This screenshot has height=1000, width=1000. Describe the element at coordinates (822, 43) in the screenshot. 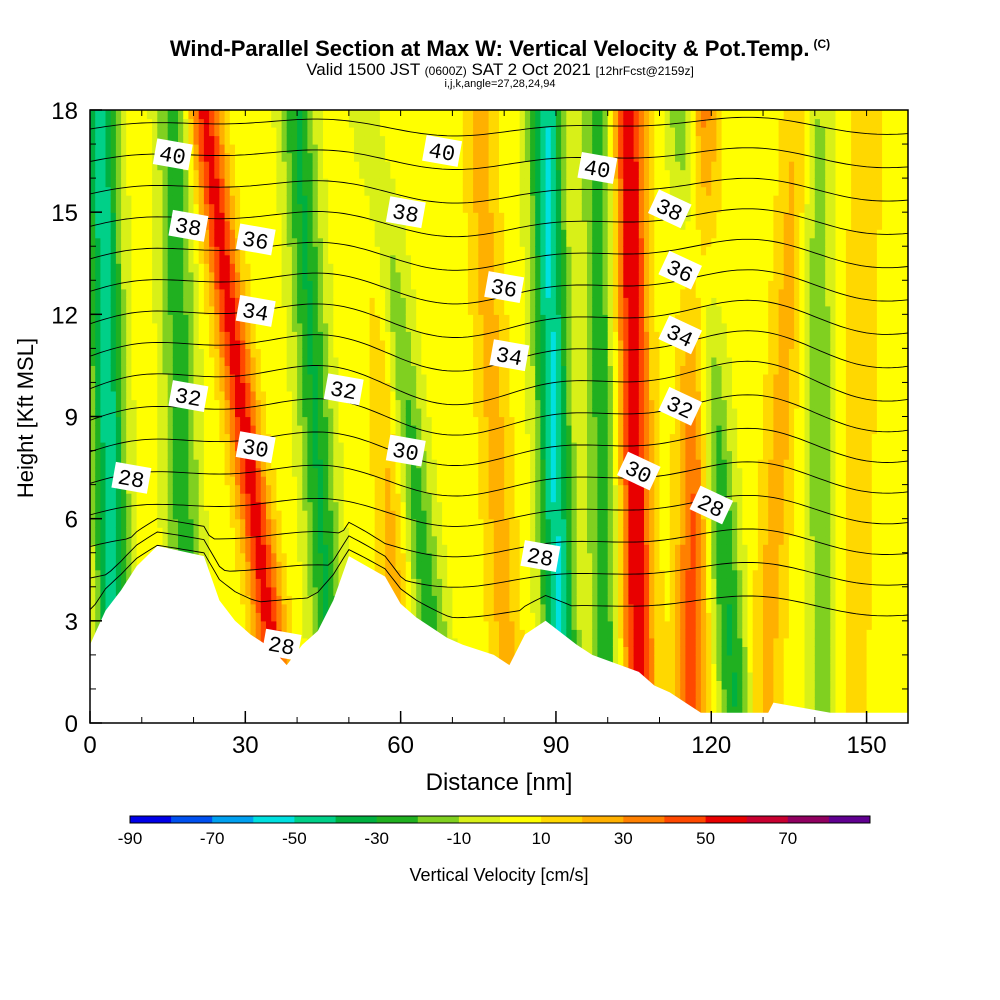

I see `copyright-mark: (C)` at that location.